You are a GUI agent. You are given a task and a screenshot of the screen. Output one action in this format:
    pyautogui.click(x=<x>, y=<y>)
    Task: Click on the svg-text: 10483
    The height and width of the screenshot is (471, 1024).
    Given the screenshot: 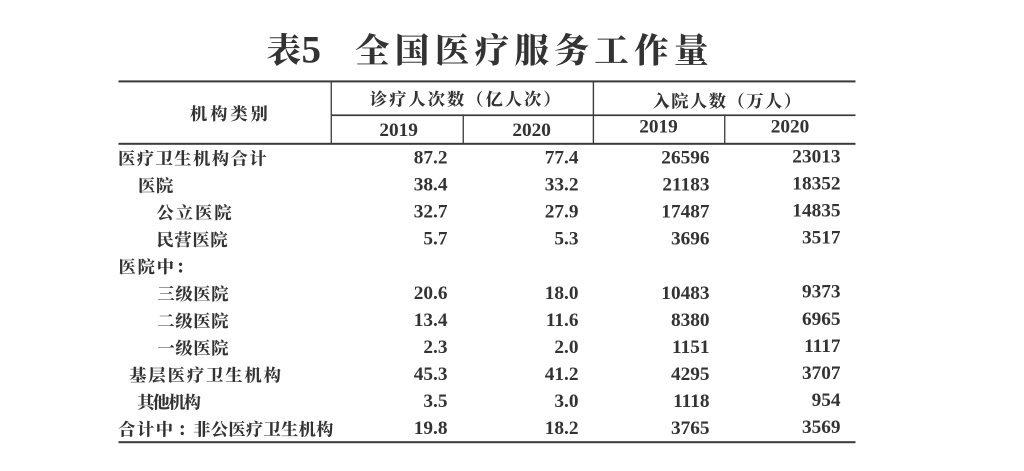 What is the action you would take?
    pyautogui.click(x=685, y=293)
    